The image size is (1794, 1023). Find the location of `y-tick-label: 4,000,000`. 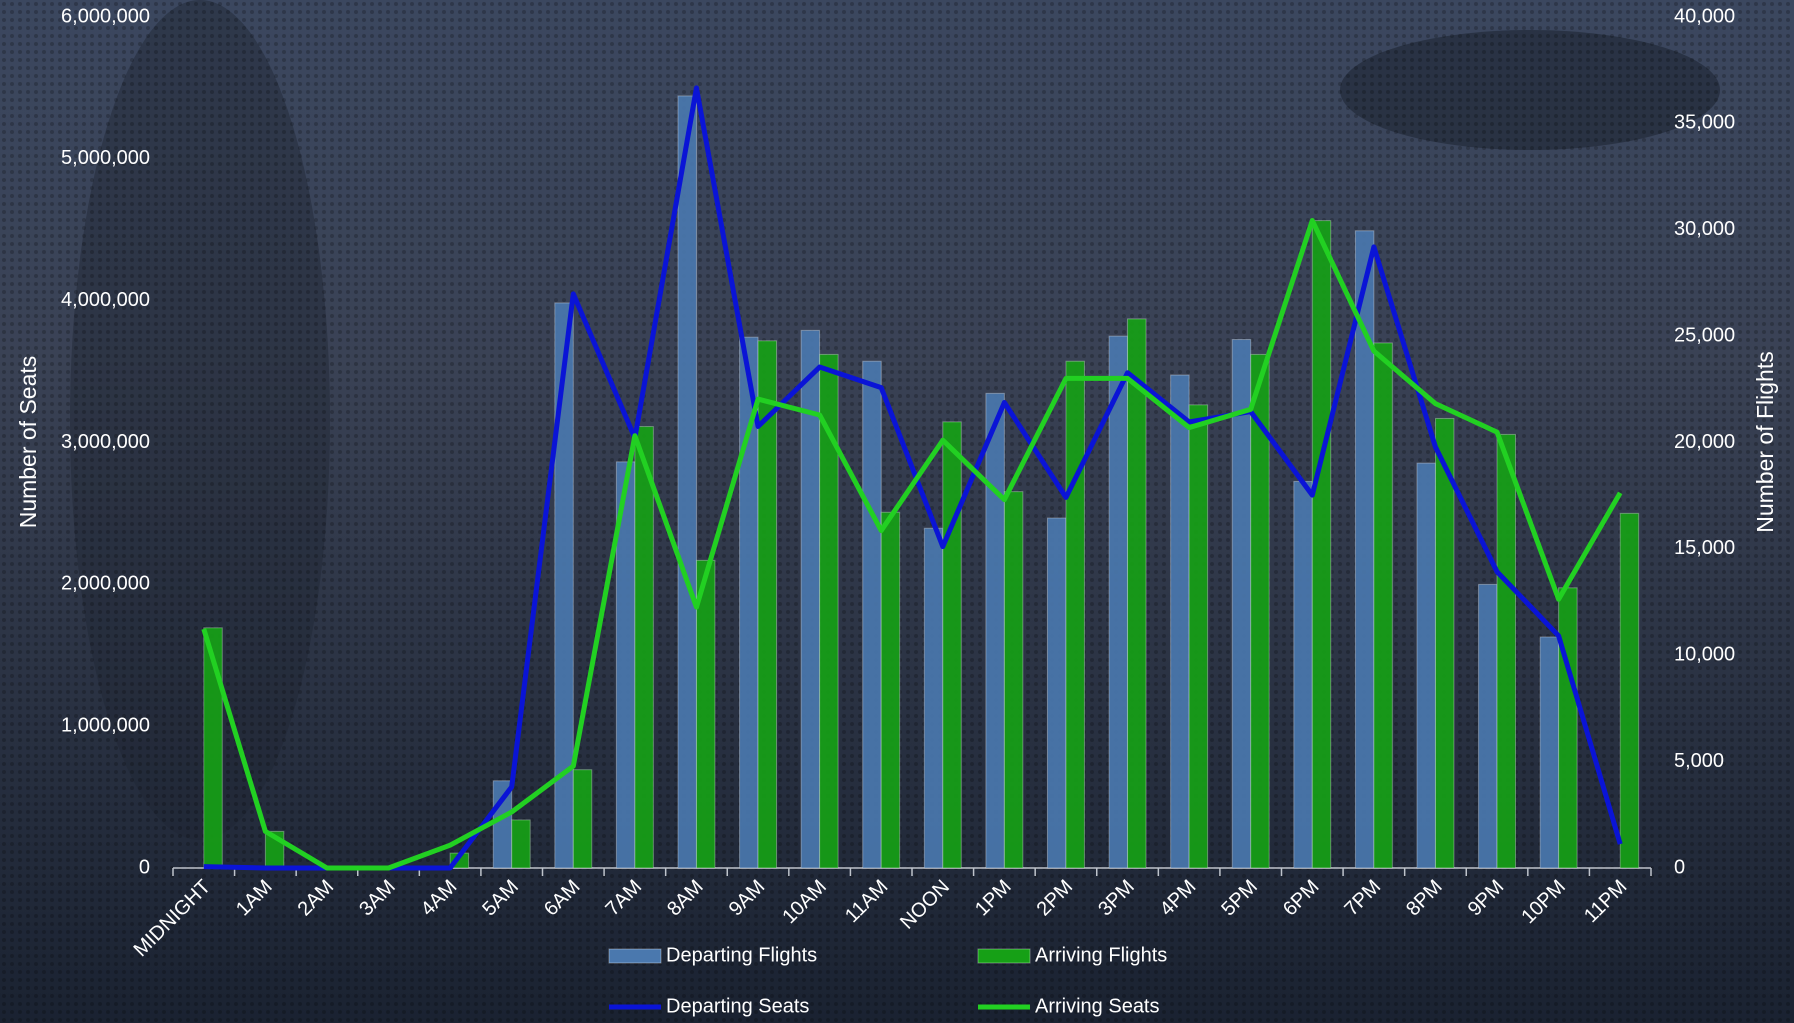

y-tick-label: 4,000,000 is located at coordinates (105, 300).